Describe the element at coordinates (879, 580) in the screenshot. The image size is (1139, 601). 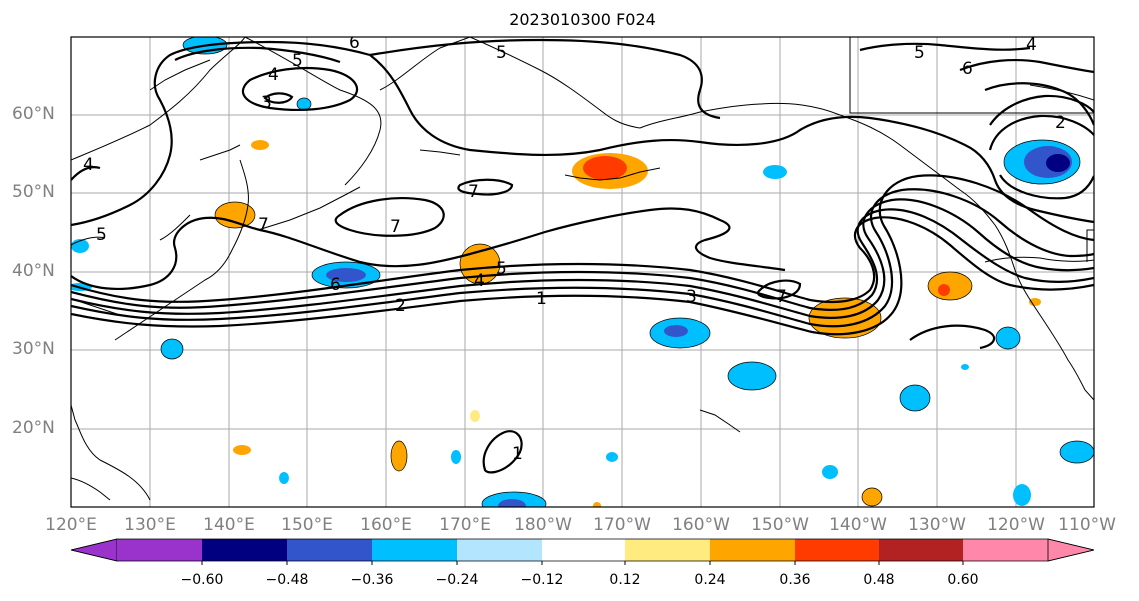
I see `colorbar-tick-label: 0.48` at that location.